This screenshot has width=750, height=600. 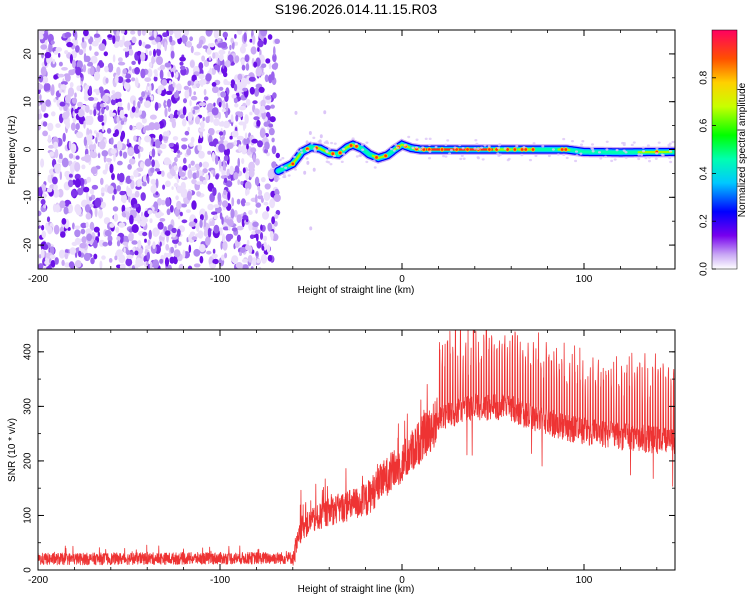 I want to click on spectrogram-y-tick-label: 0, so click(x=28, y=149).